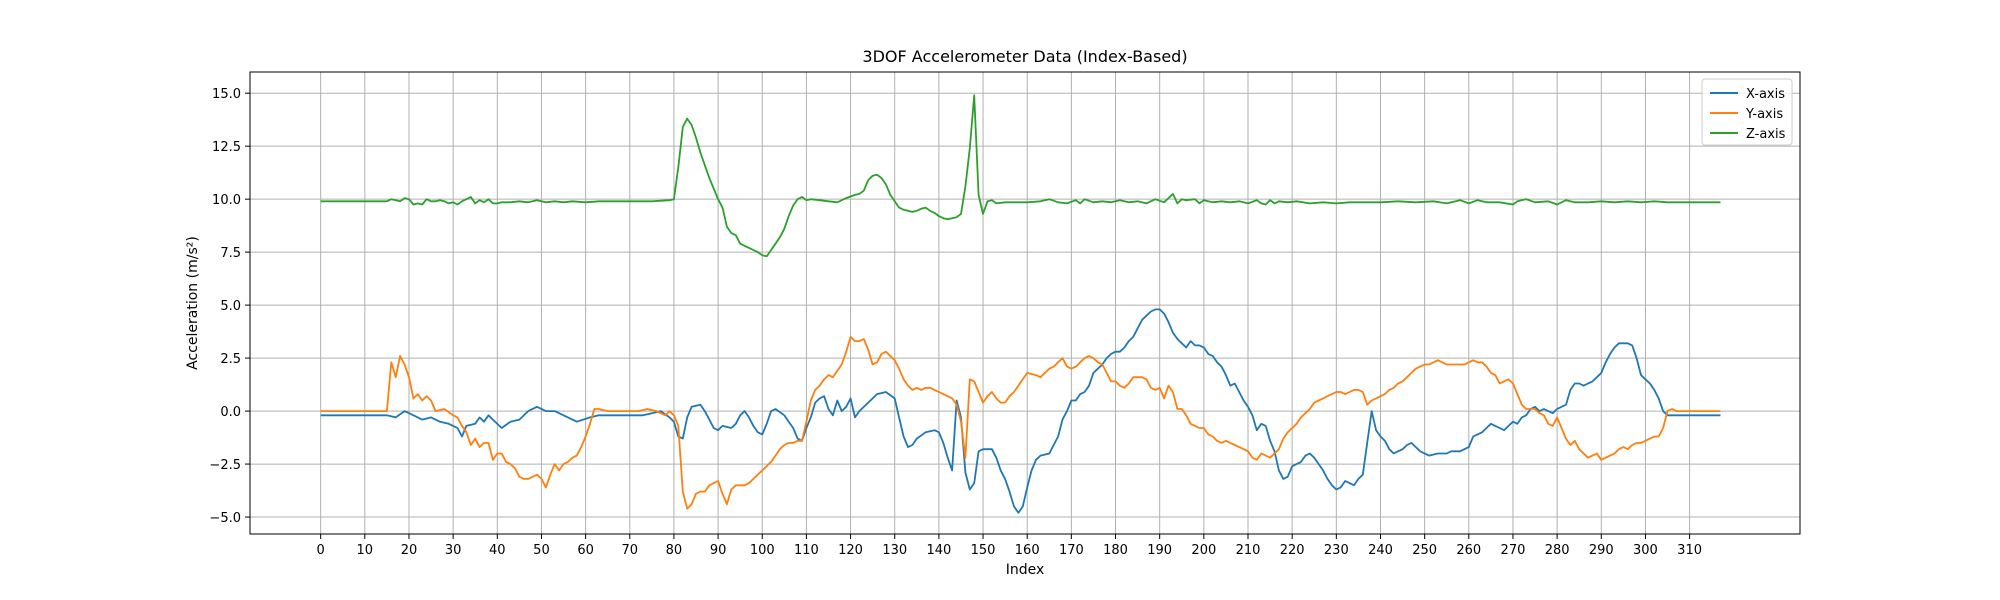 This screenshot has height=600, width=2000. What do you see at coordinates (762, 550) in the screenshot?
I see `x-tick-label: 100` at bounding box center [762, 550].